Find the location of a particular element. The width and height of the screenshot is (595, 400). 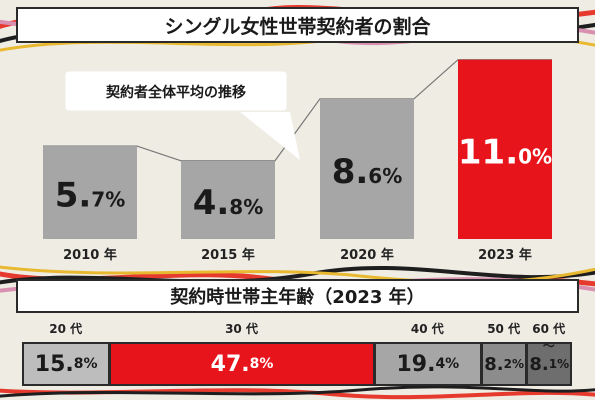

category-label: 2010 年 is located at coordinates (90, 255).